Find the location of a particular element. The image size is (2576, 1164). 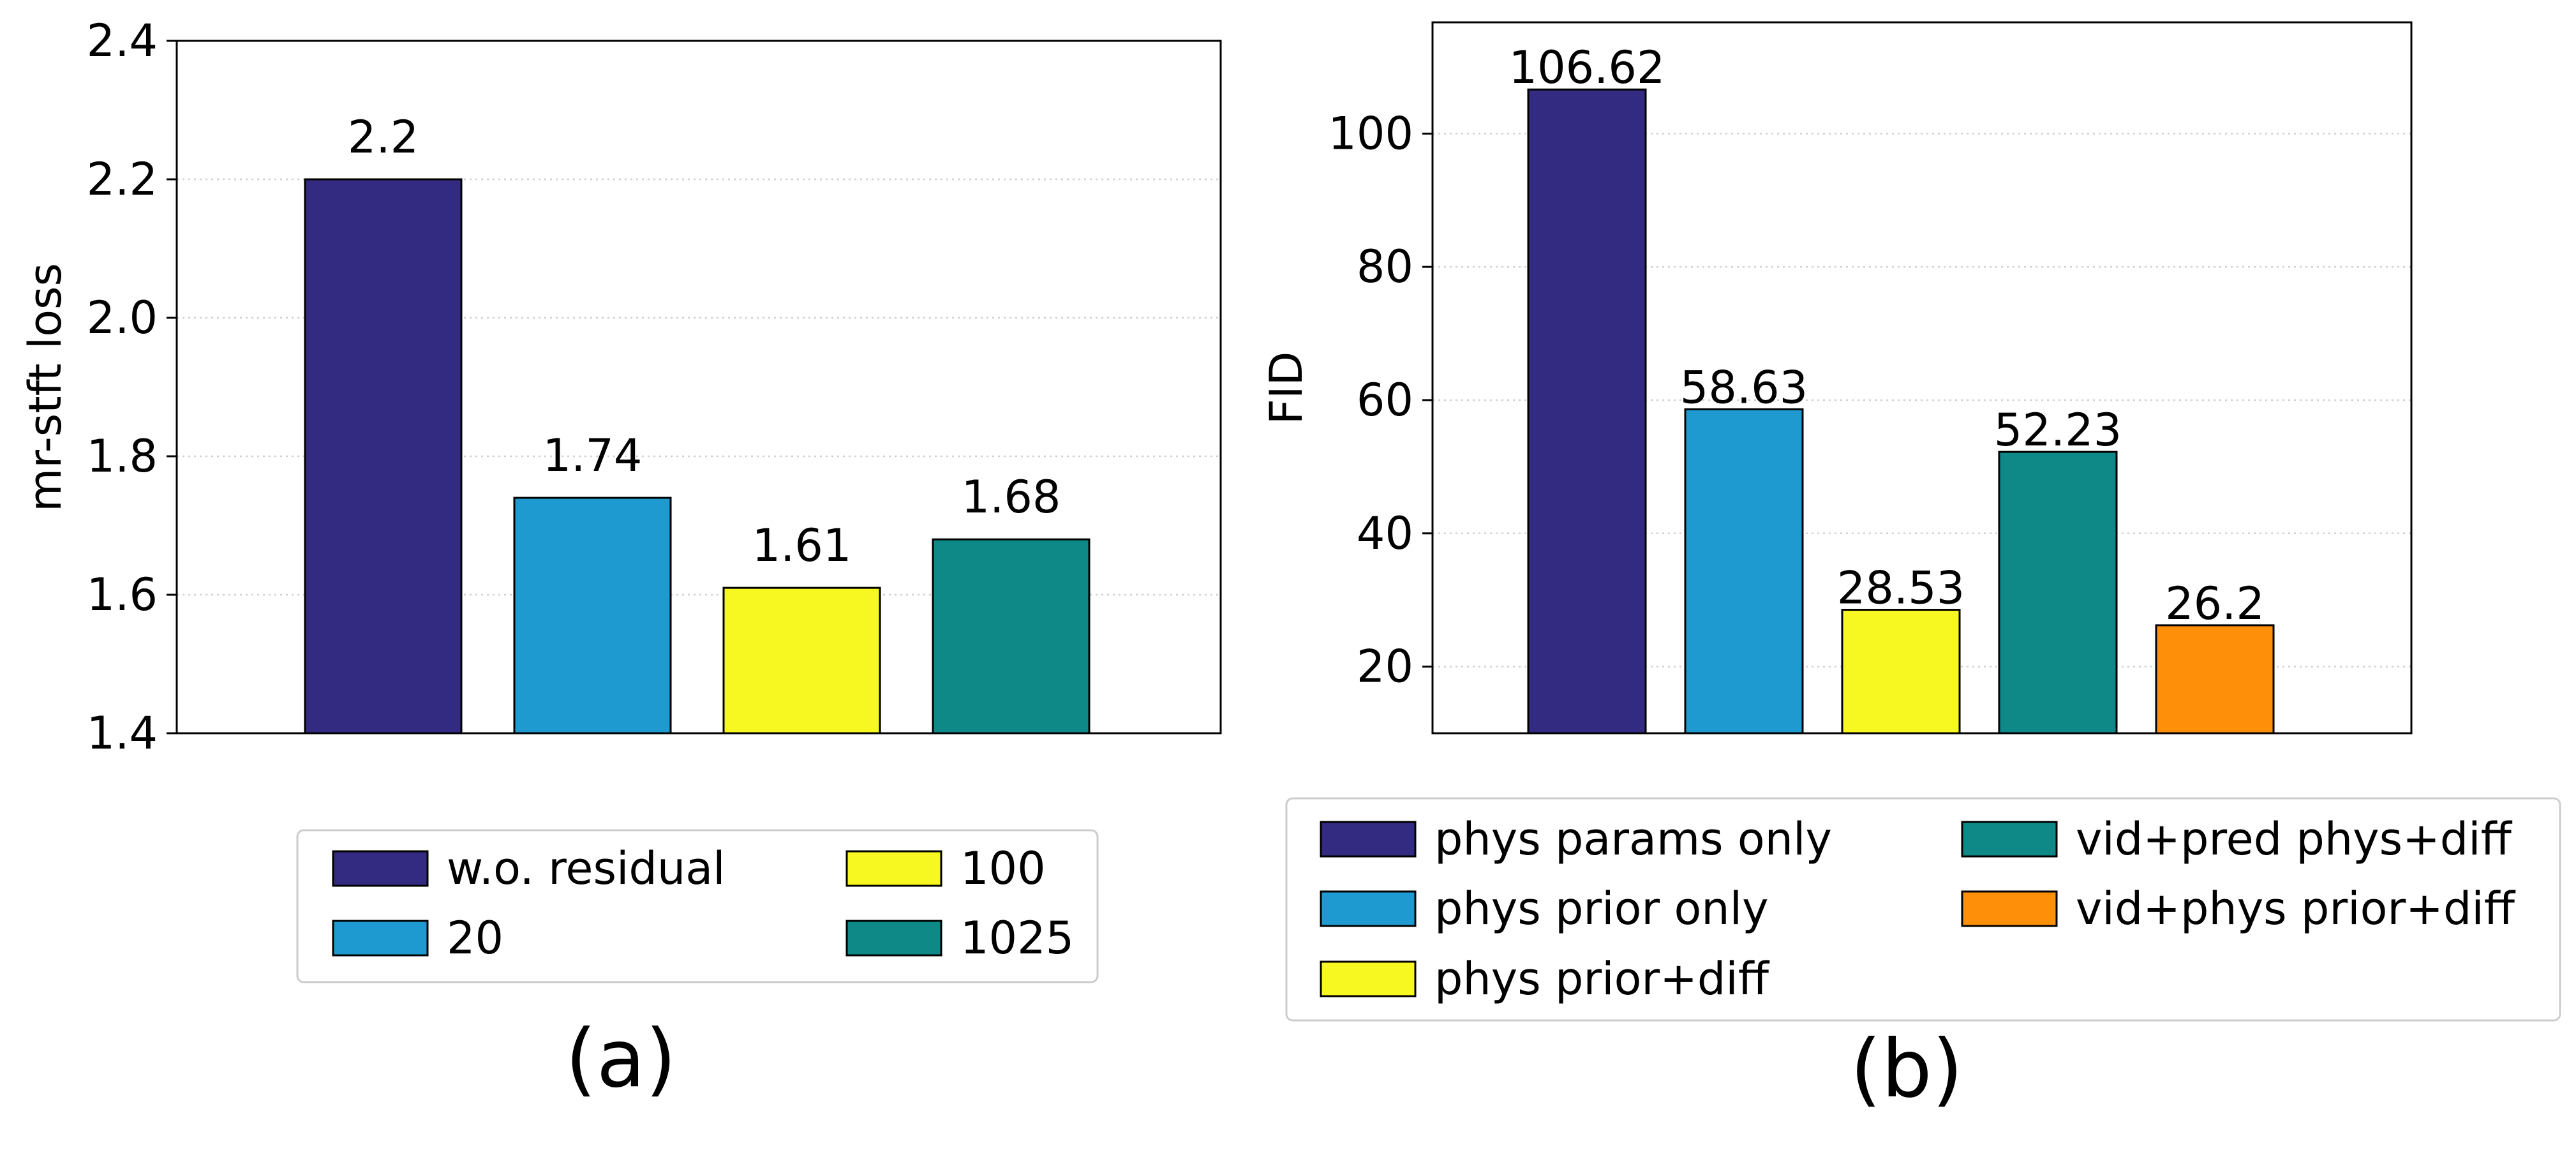

chart-a-bars is located at coordinates (697, 457).